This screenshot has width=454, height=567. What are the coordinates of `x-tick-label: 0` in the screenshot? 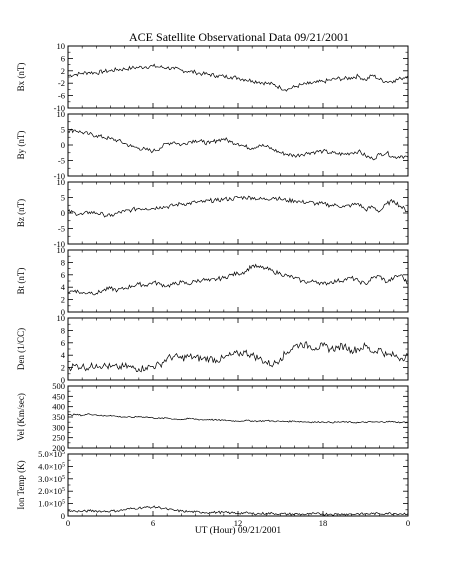 It's located at (68, 523).